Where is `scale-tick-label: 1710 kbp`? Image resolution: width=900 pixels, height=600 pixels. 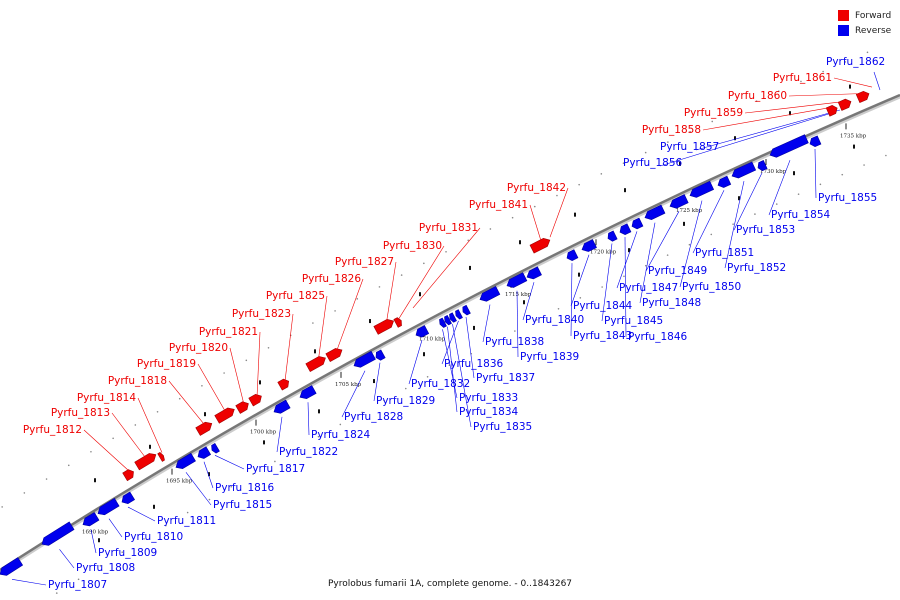 scale-tick-label: 1710 kbp is located at coordinates (432, 340).